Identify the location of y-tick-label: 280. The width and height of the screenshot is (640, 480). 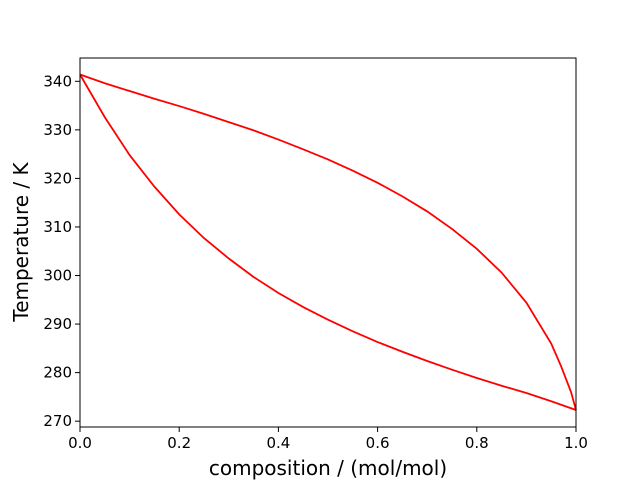
(57, 373).